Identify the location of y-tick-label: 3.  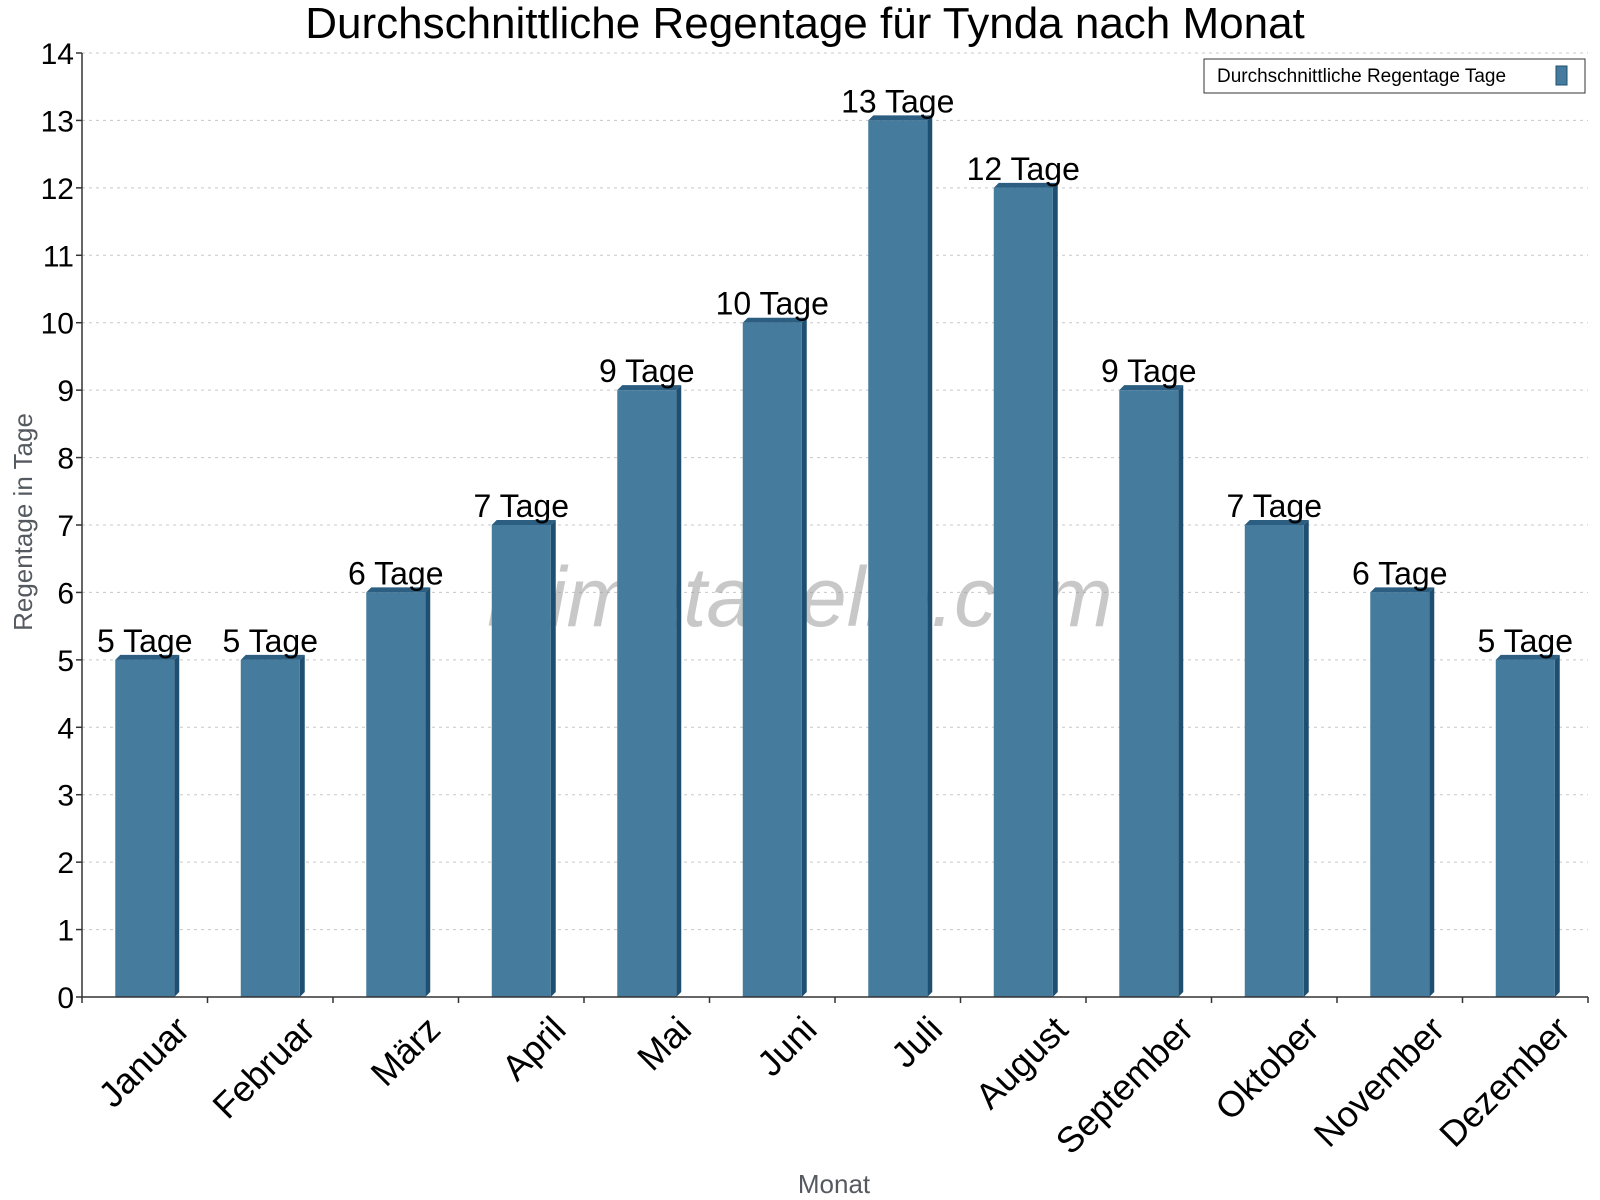
(65, 796).